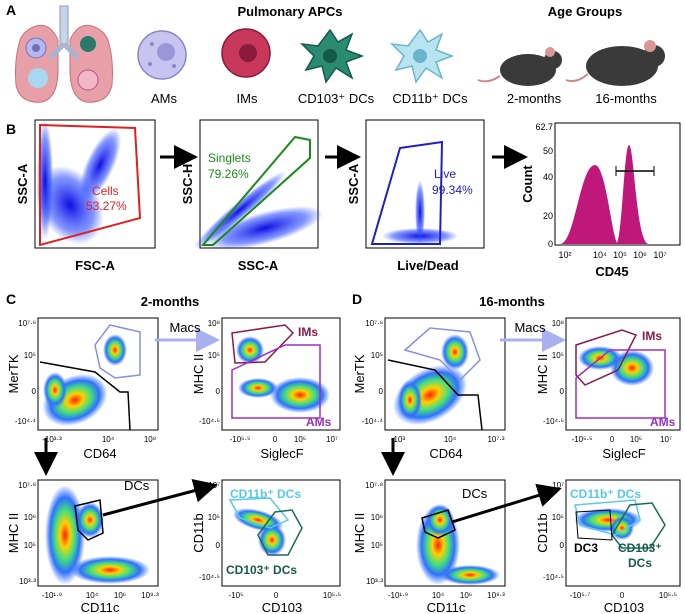 The height and width of the screenshot is (614, 685). What do you see at coordinates (240, 439) in the screenshot?
I see `c2-xtick-0: -10⁵·⁵` at bounding box center [240, 439].